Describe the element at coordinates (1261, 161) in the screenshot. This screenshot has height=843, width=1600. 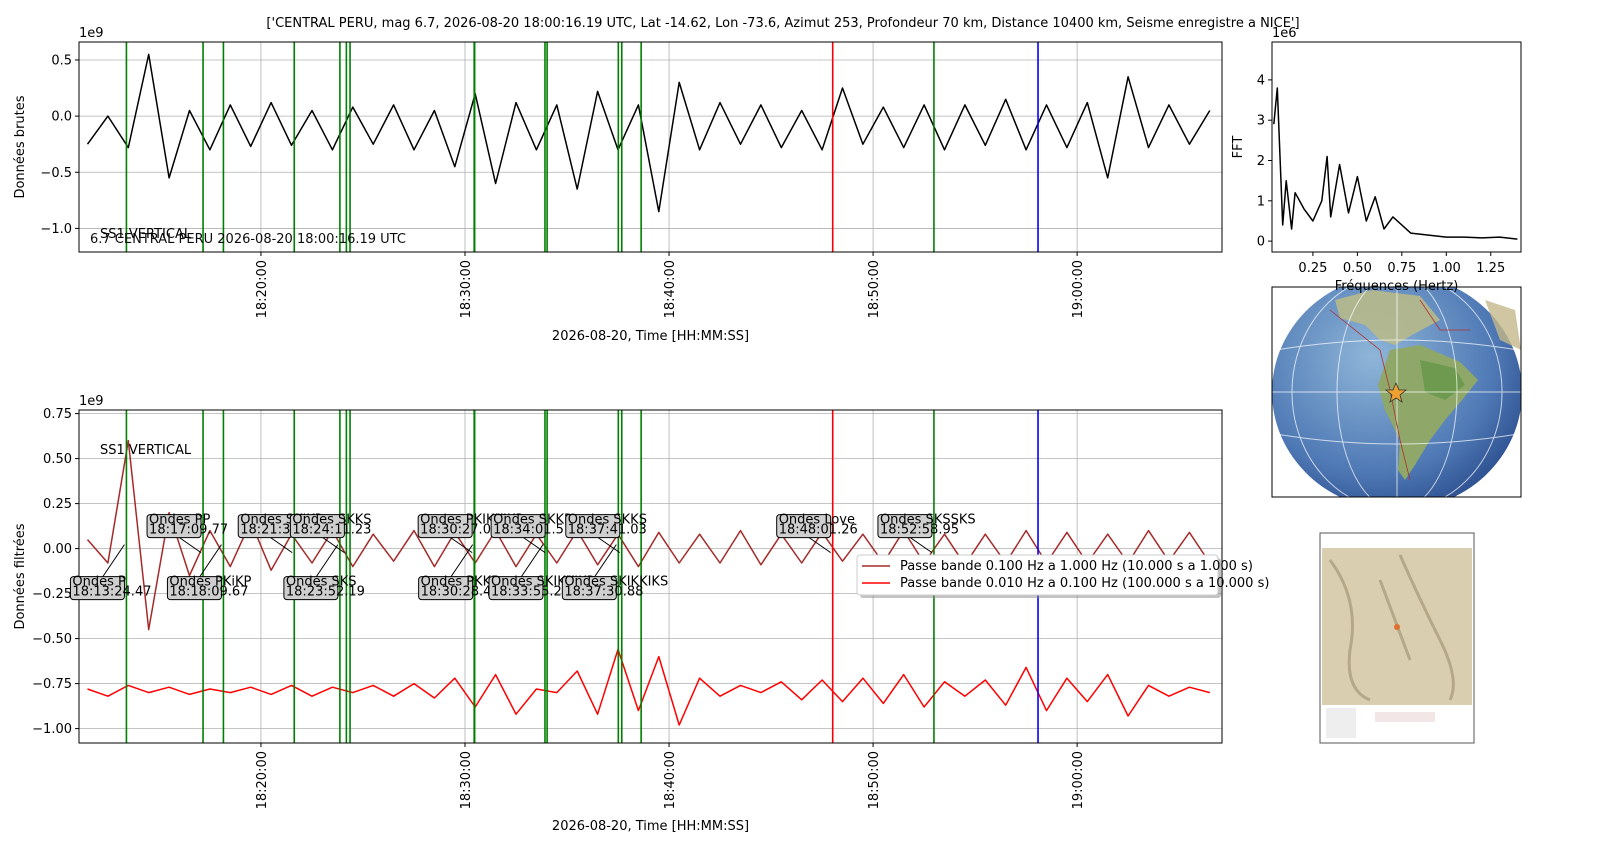
I see `y-tick-label: 2` at that location.